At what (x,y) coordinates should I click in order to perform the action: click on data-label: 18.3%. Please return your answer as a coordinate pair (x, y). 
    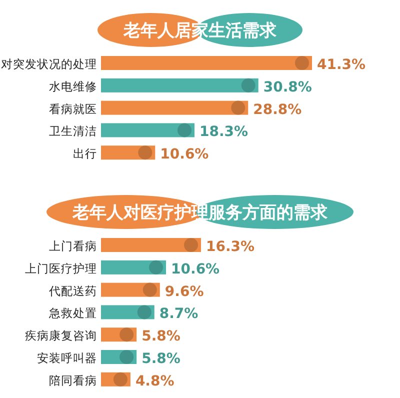
    Looking at the image, I should click on (223, 132).